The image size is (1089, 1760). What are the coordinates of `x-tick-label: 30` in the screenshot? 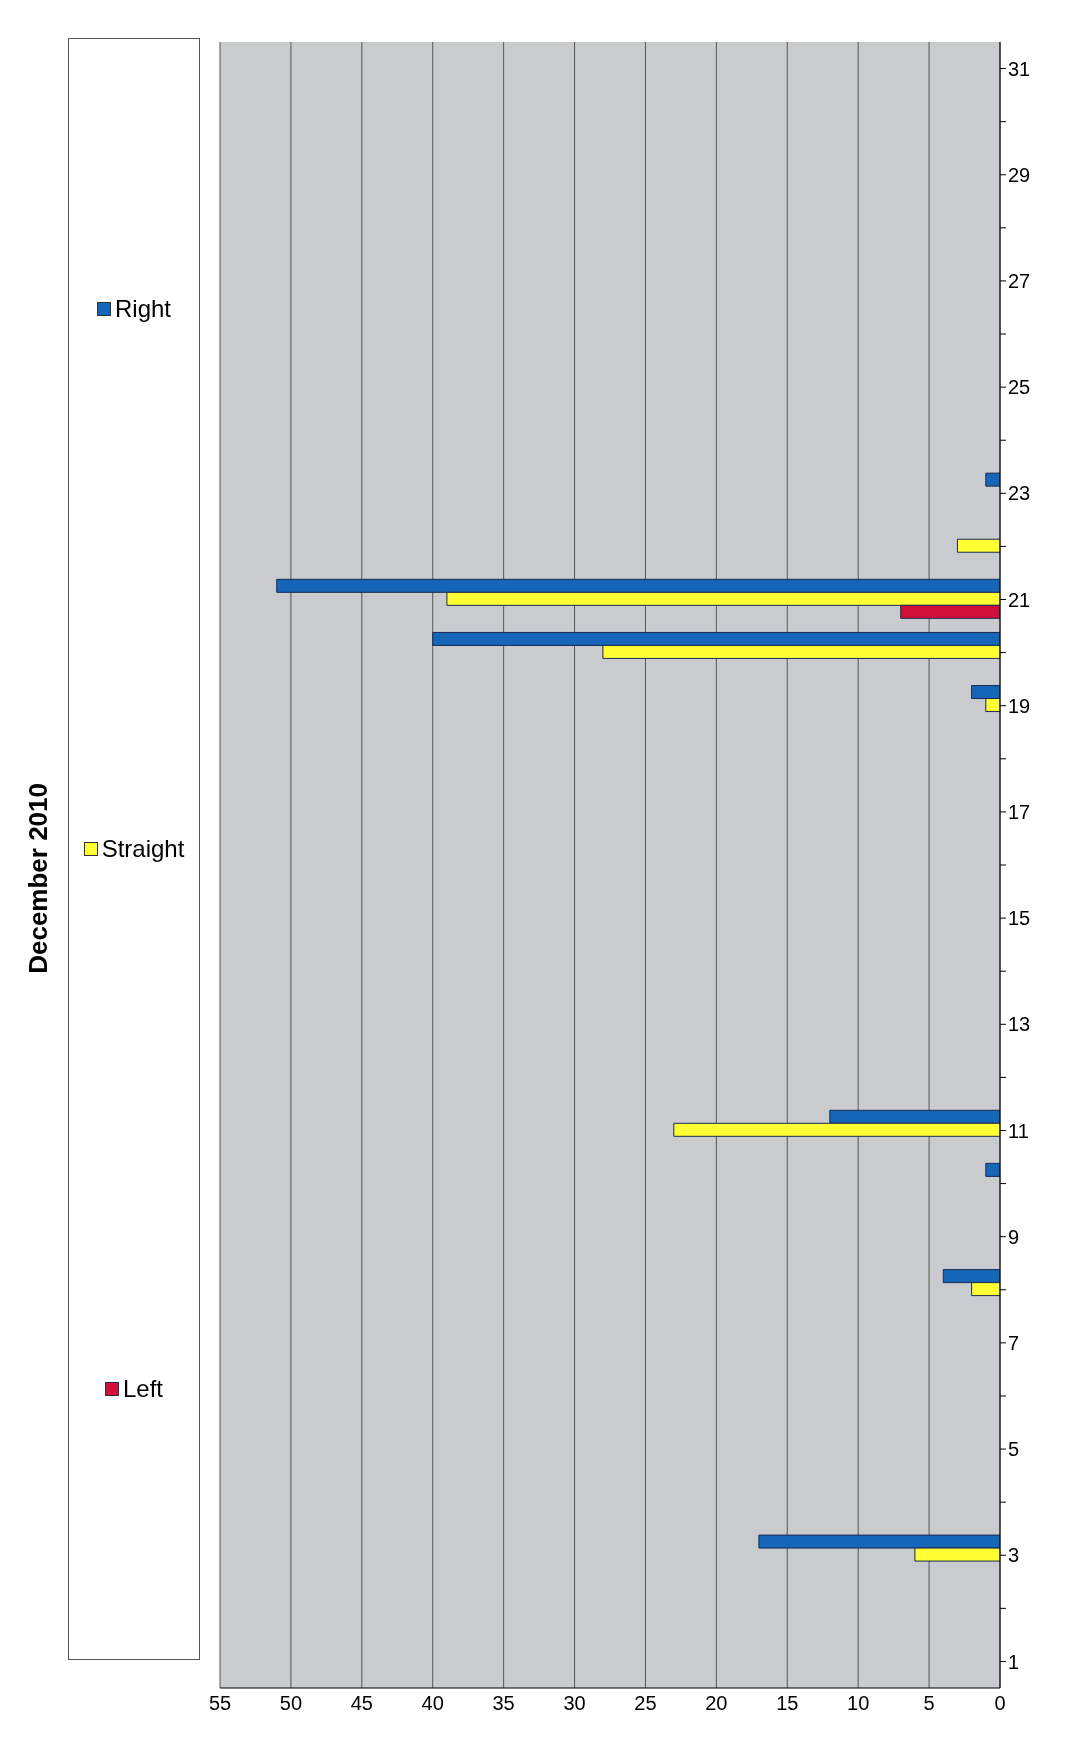 It's located at (574, 1703).